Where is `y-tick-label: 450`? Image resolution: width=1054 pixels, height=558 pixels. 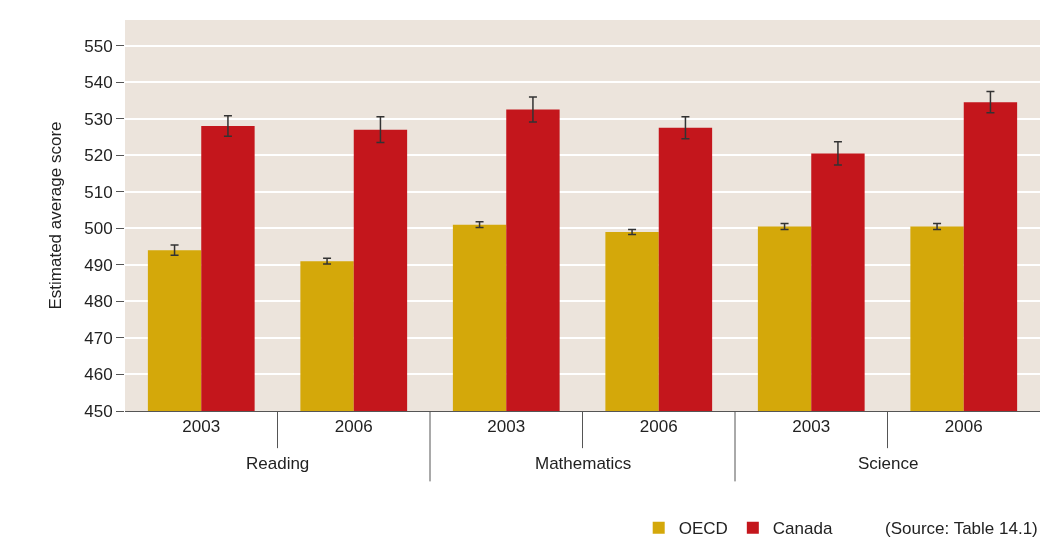
y-tick-label: 450 is located at coordinates (98, 411).